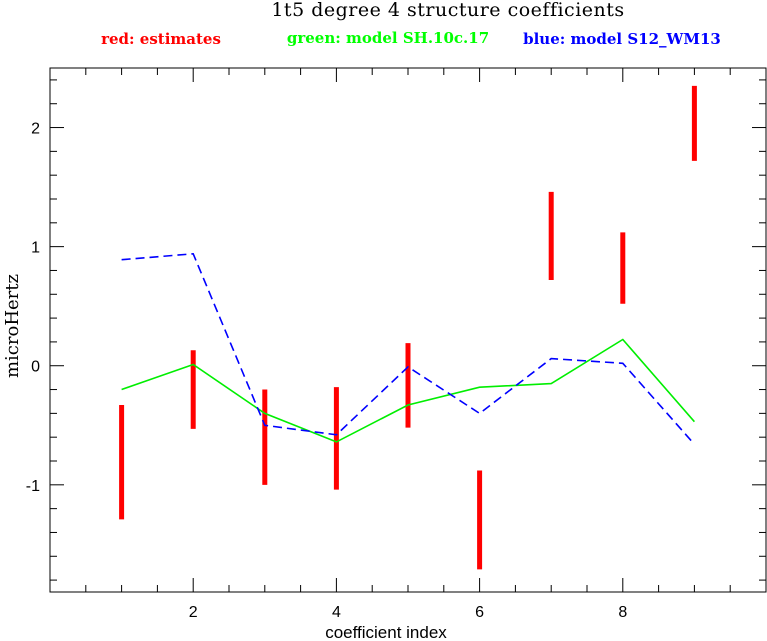 Image resolution: width=767 pixels, height=641 pixels. I want to click on y-tick-label: -1, so click(33, 486).